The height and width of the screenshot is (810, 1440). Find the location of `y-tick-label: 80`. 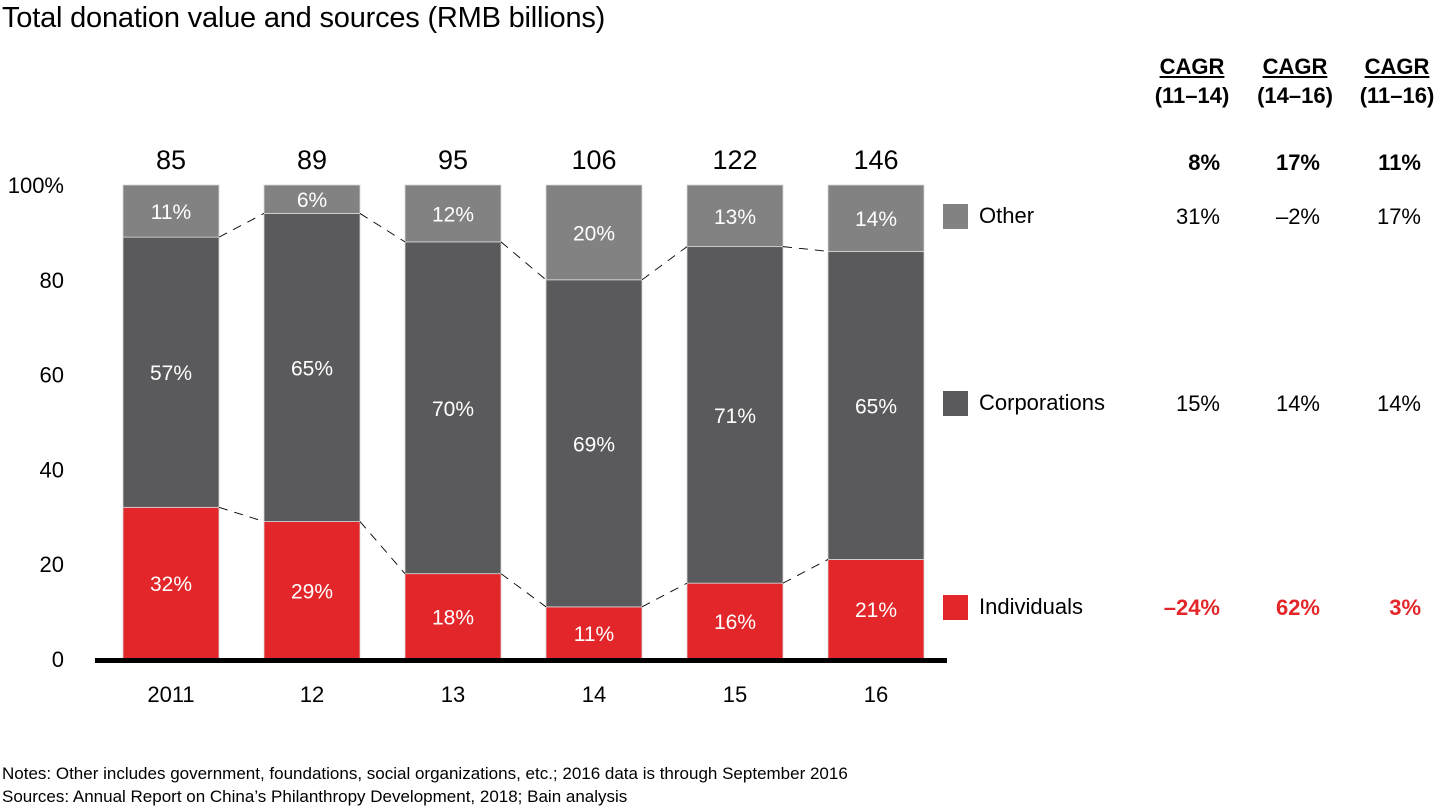

y-tick-label: 80 is located at coordinates (52, 280).